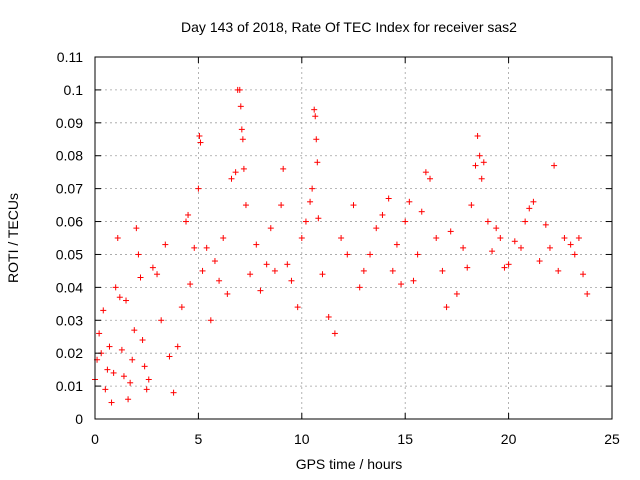 This screenshot has height=480, width=640. What do you see at coordinates (69, 222) in the screenshot?
I see `y-tick-label: 0.06` at bounding box center [69, 222].